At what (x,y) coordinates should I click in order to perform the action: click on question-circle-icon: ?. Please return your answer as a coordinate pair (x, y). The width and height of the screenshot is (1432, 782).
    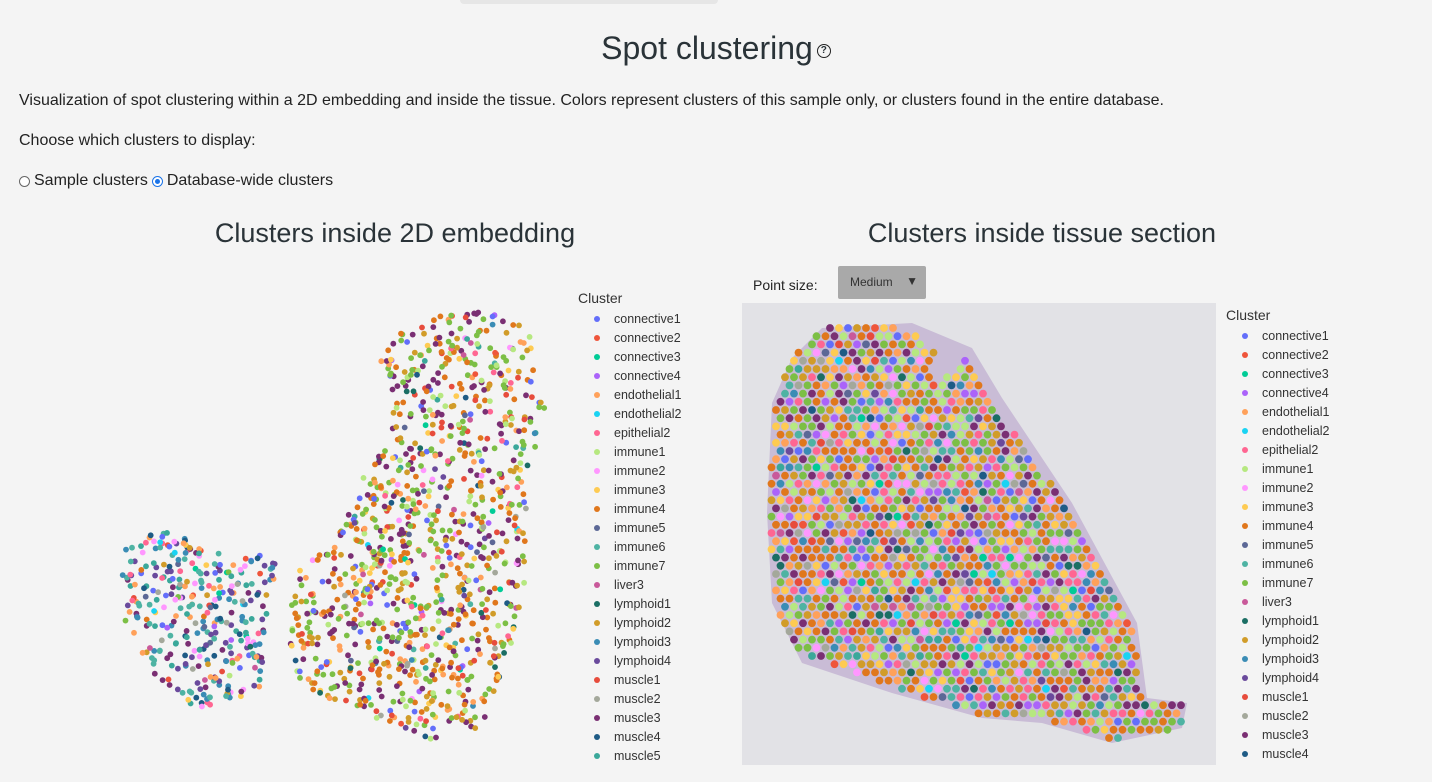
    Looking at the image, I should click on (823, 50).